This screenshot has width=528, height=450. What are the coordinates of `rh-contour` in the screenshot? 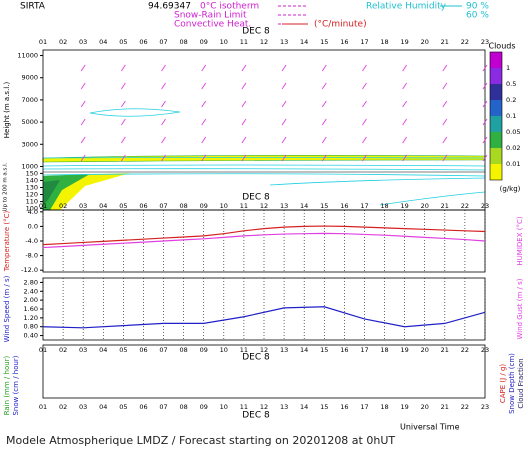 It's located at (264, 139).